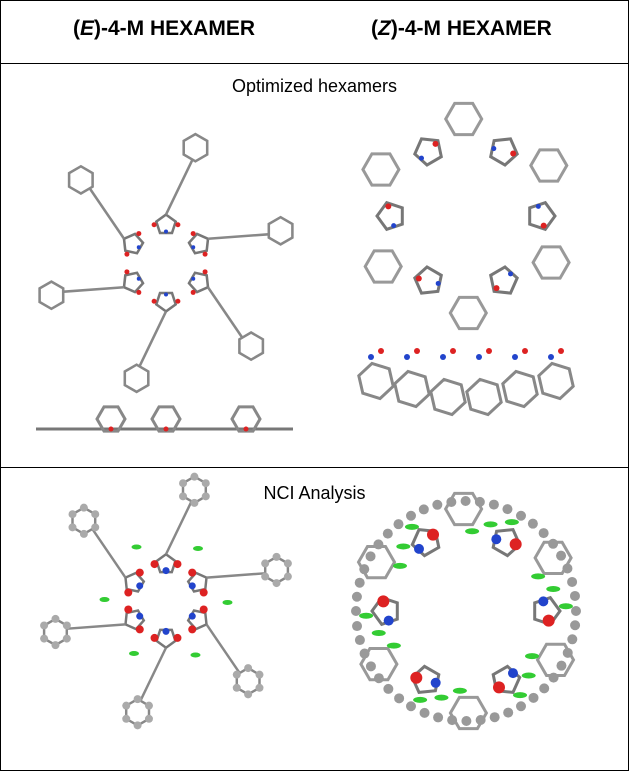  Describe the element at coordinates (314, 32) in the screenshot. I see `header-row: (E)-4-M HEXAMER (Z)-4-M HEXAMER` at that location.